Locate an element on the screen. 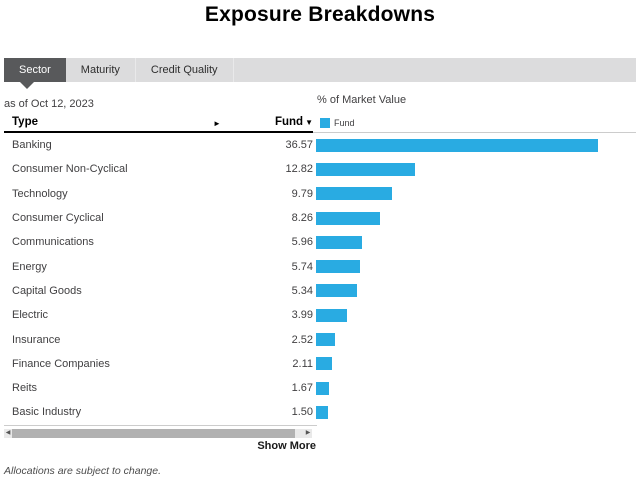 This screenshot has height=482, width=640. legend-fund-label: Fund is located at coordinates (344, 123).